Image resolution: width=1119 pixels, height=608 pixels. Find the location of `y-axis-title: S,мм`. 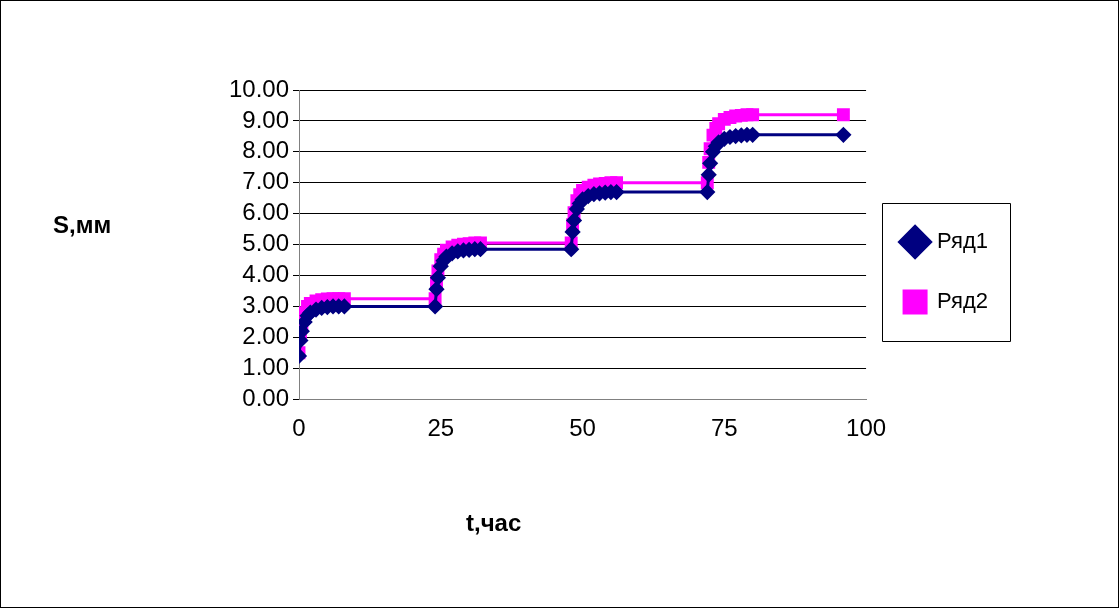

y-axis-title: S,мм is located at coordinates (82, 225).